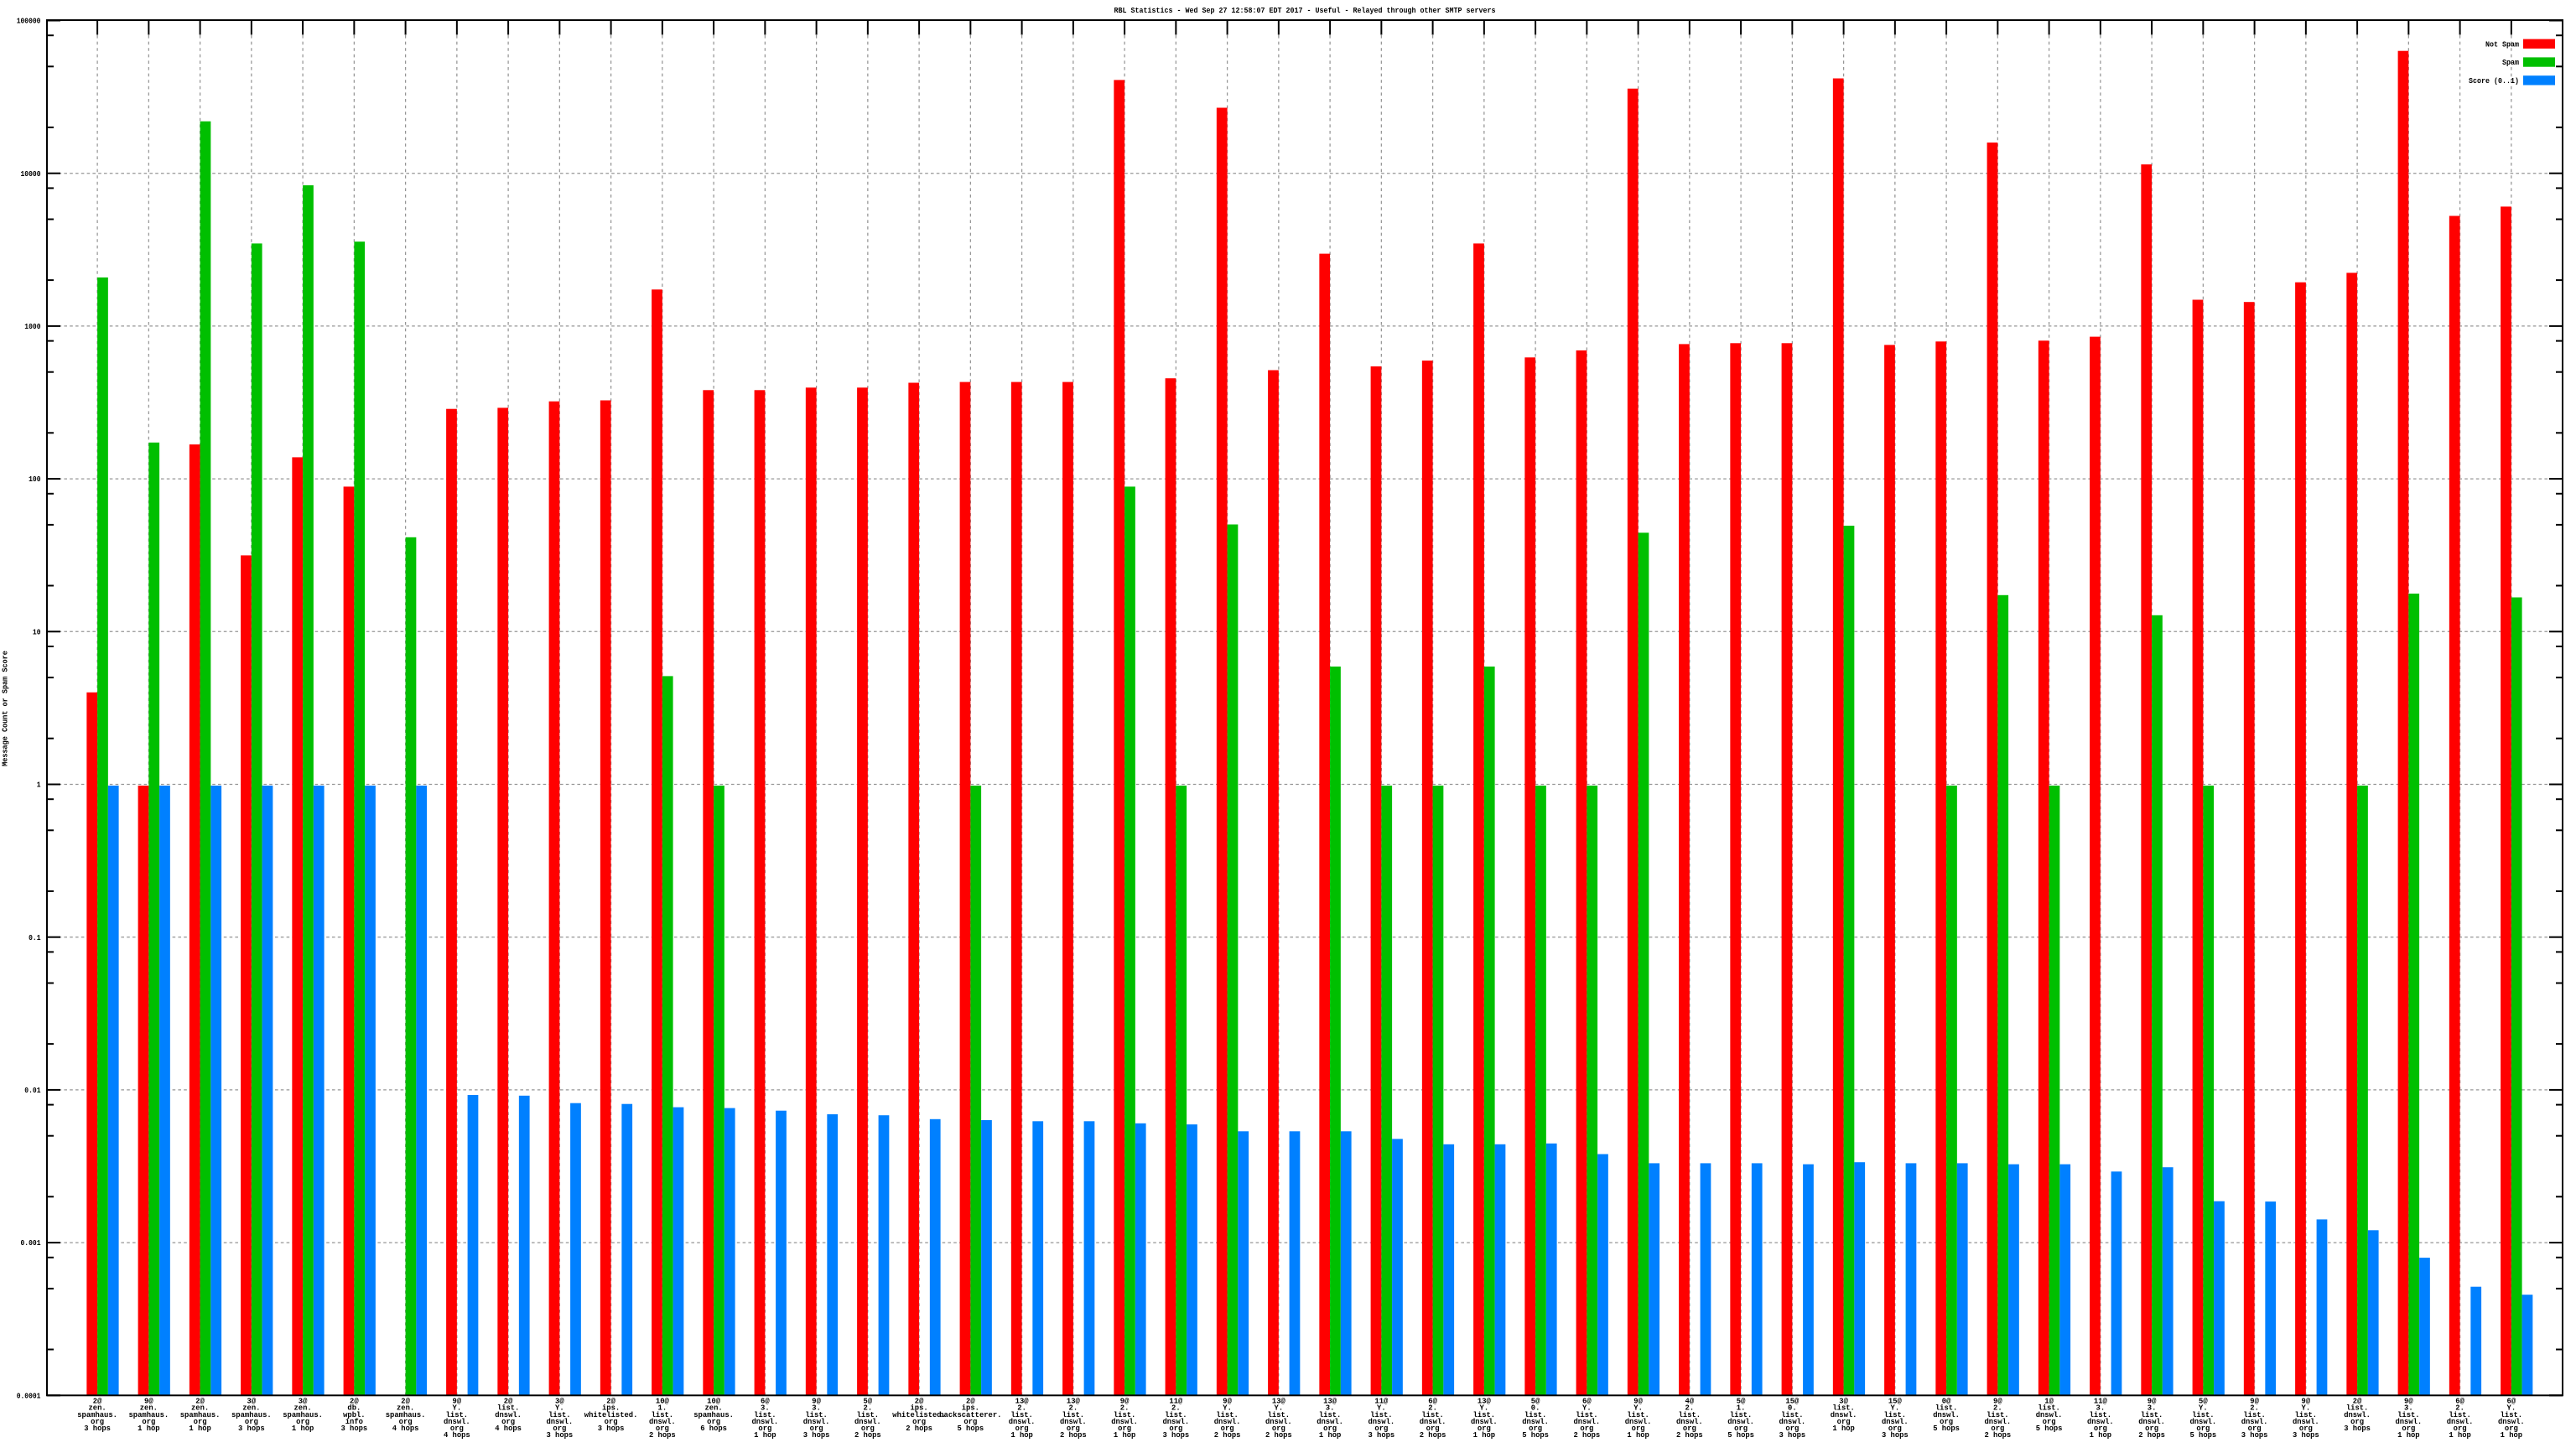 The height and width of the screenshot is (1453, 2576). What do you see at coordinates (2203, 1401) in the screenshot?
I see `svg-text: 5@` at bounding box center [2203, 1401].